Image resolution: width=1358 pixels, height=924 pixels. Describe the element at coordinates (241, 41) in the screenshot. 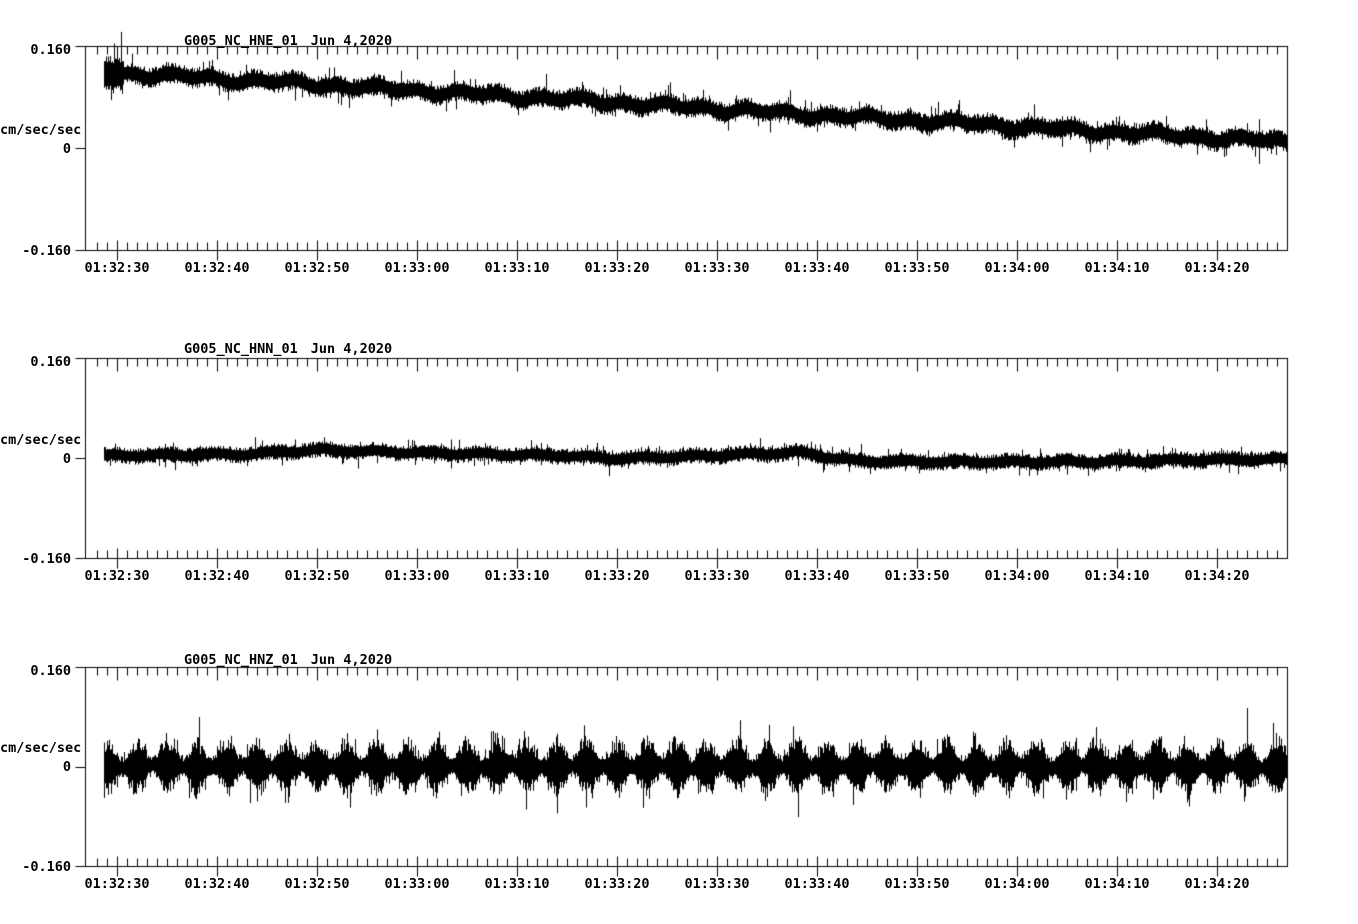

I see `trace-station-label: G005_NC_HNE_01` at that location.